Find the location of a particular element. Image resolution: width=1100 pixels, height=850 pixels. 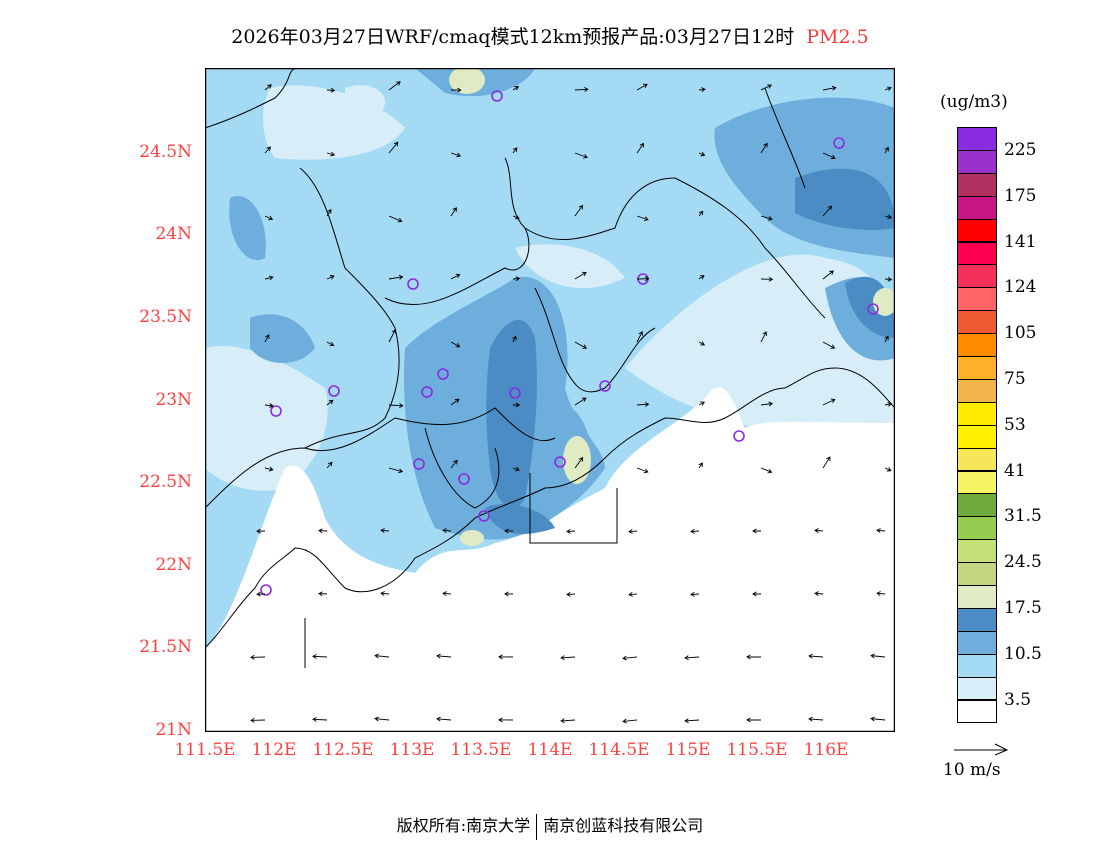

legend-label: 41 is located at coordinates (1015, 470).